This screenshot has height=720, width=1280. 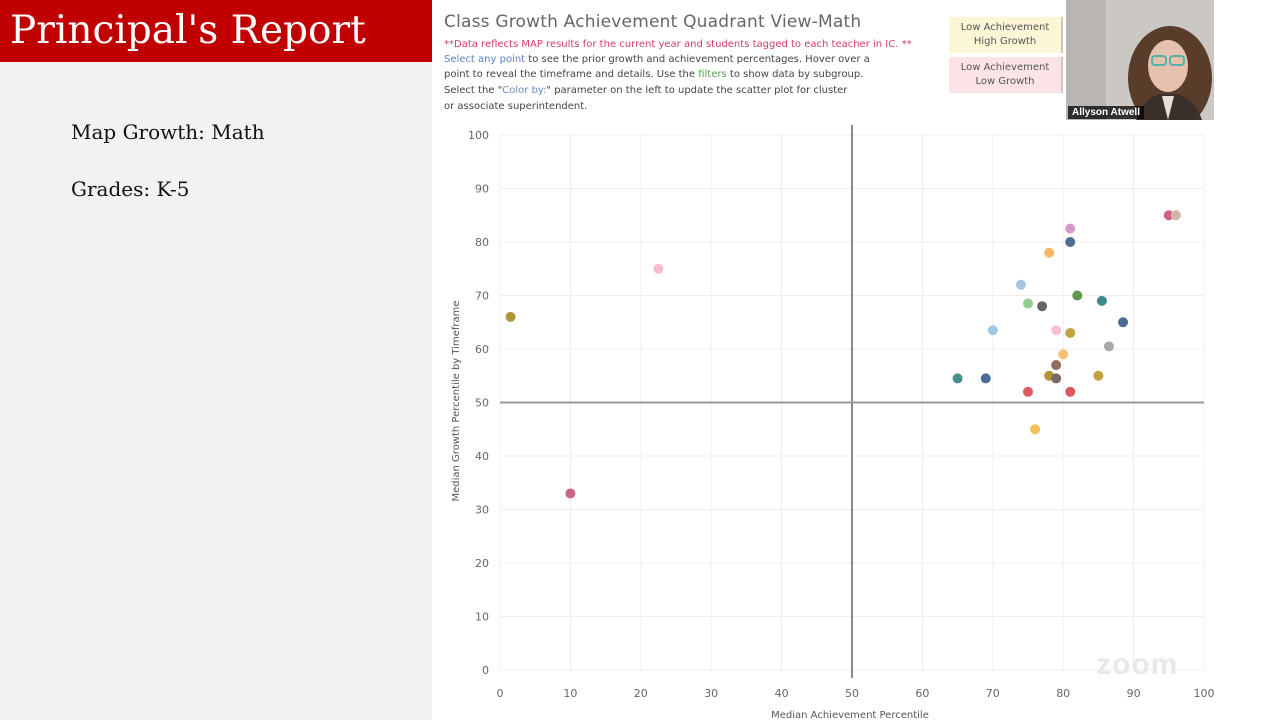 I want to click on y-tick-label: 60, so click(x=482, y=349).